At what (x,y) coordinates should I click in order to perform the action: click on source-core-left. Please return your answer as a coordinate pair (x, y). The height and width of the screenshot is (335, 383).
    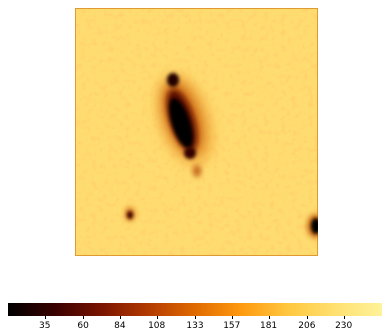
    Looking at the image, I should click on (130, 215).